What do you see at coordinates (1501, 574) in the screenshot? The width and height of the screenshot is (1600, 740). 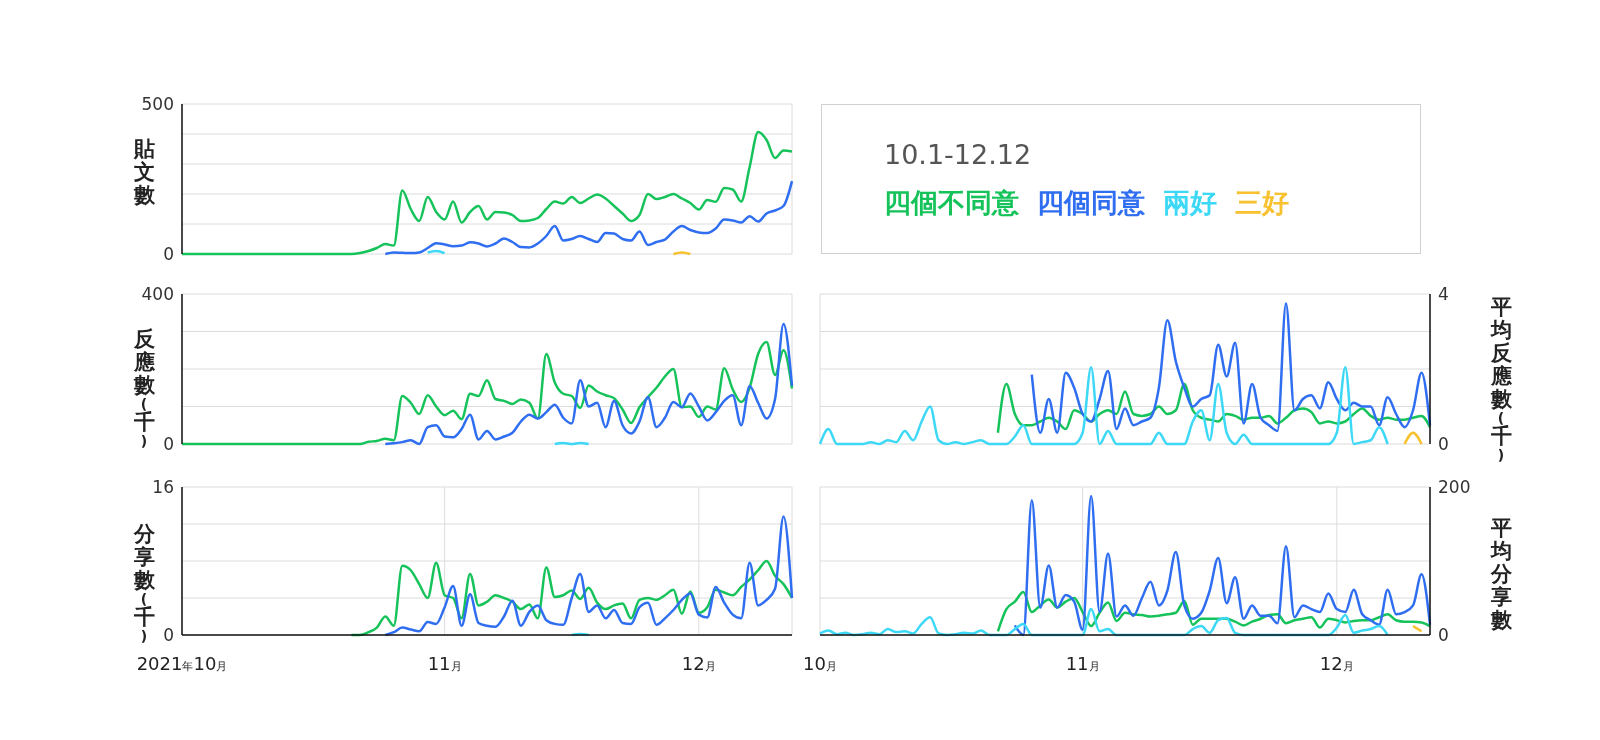 I see `y-axis-title: 平均分享數` at bounding box center [1501, 574].